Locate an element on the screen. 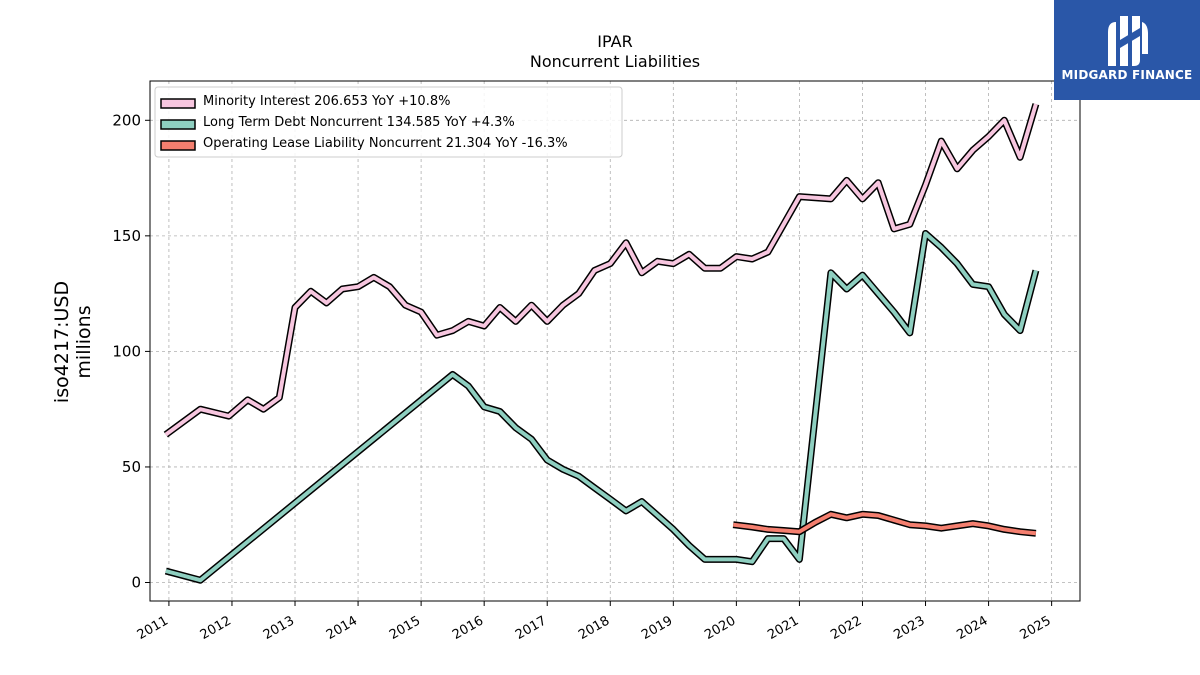  x-tick-label: 2014 is located at coordinates (342, 628).